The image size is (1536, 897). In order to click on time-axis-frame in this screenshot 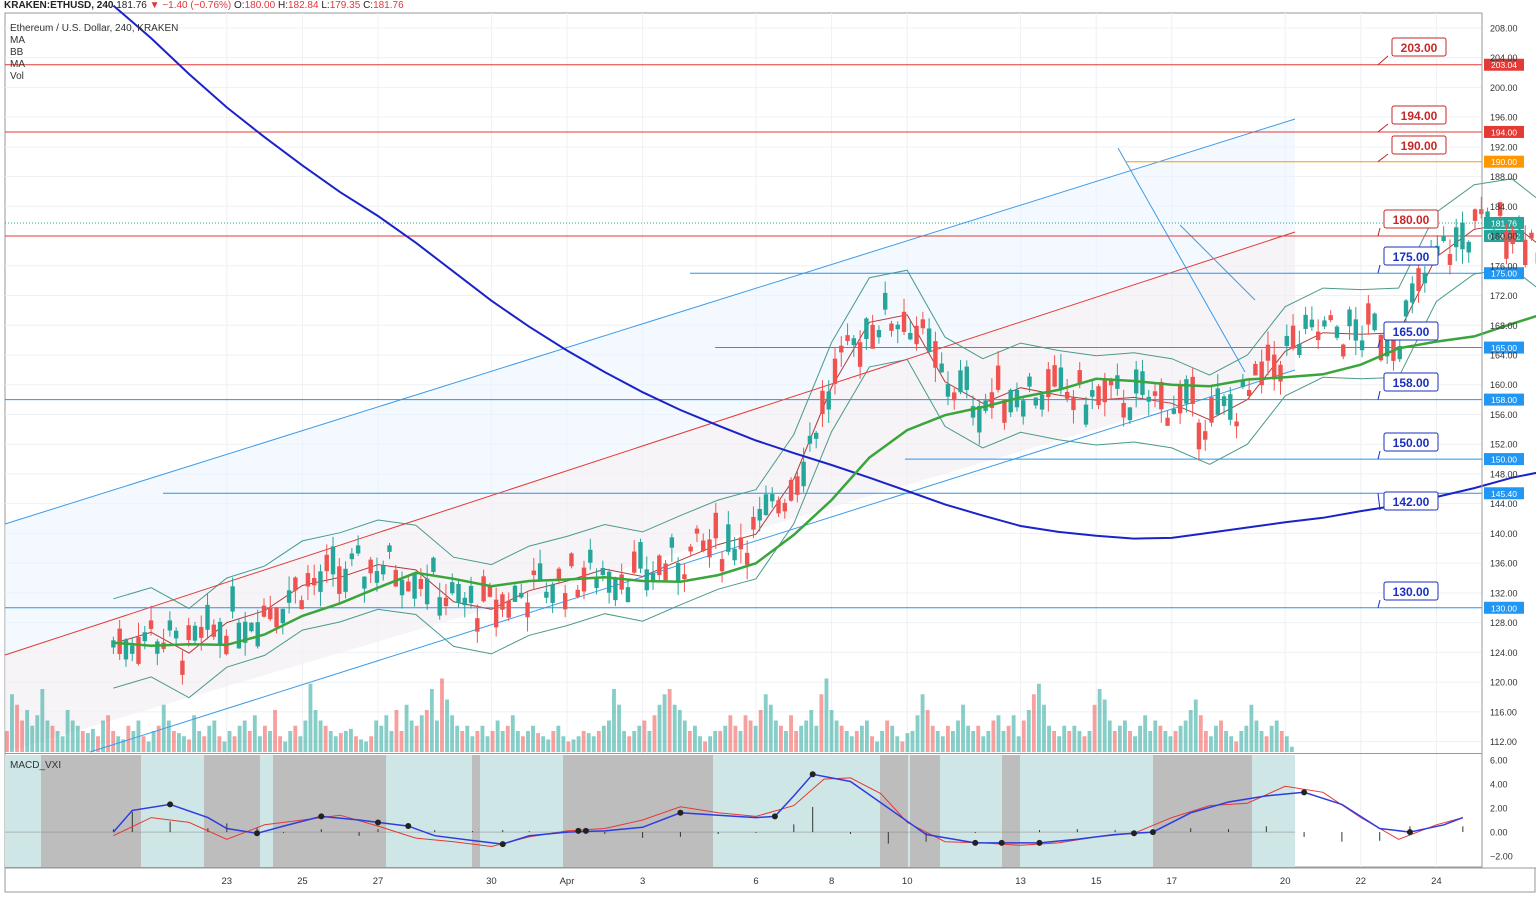, I will do `click(770, 880)`.